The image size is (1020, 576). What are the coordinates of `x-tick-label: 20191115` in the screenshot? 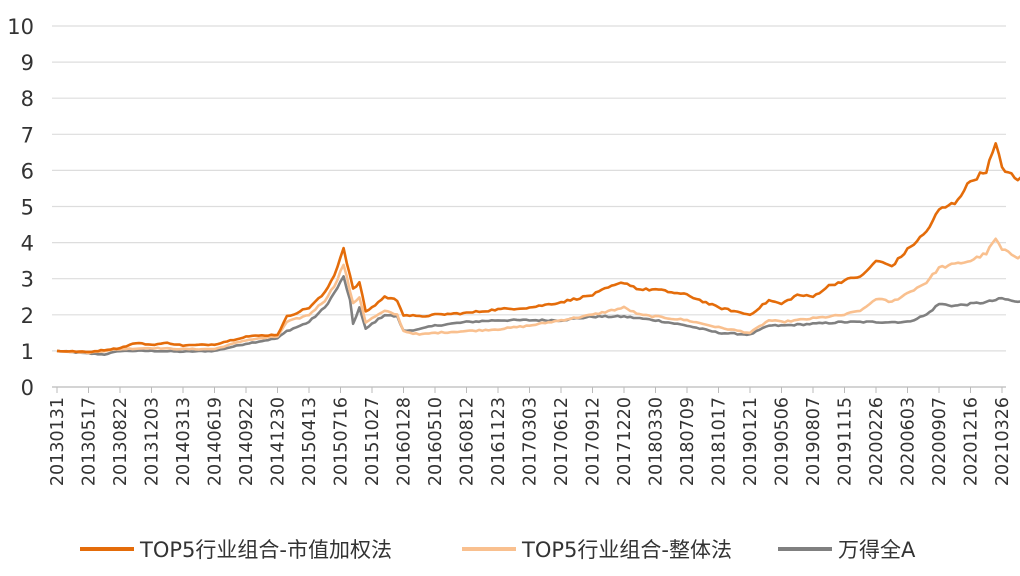 It's located at (846, 441).